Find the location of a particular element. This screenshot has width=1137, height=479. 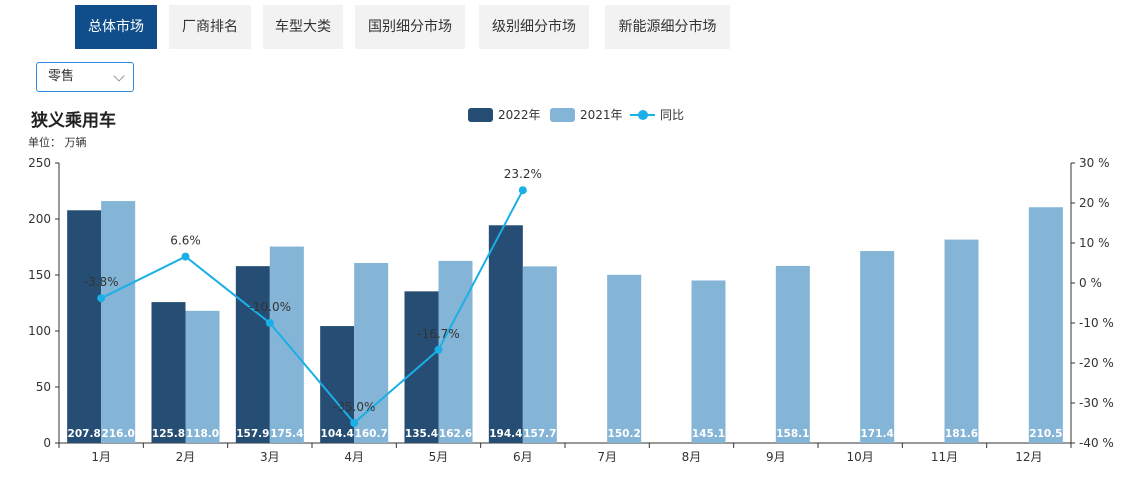

tab-country-segment: 国别细分市场 is located at coordinates (410, 27).